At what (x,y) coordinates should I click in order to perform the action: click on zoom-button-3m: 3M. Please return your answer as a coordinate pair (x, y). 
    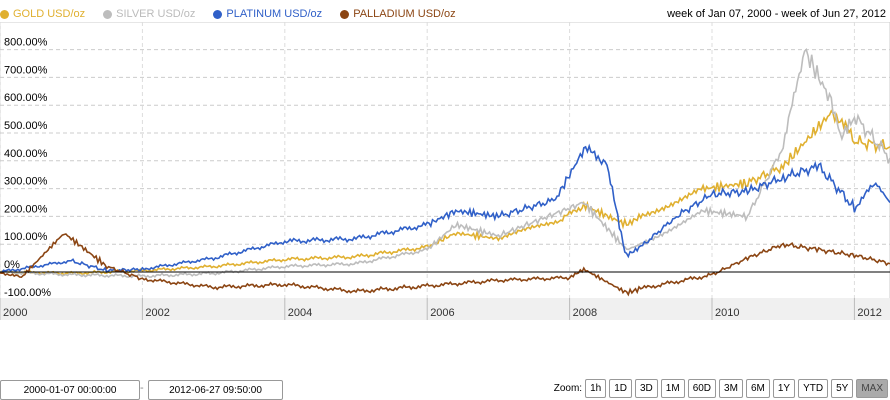
    Looking at the image, I should click on (731, 388).